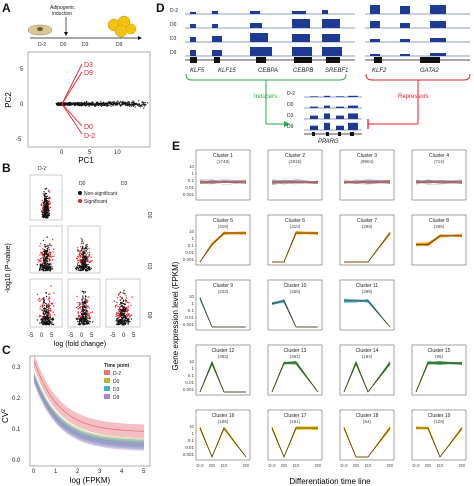  Describe the element at coordinates (62, 8) in the screenshot. I see `induction-text-line1: Adipogenic` at that location.